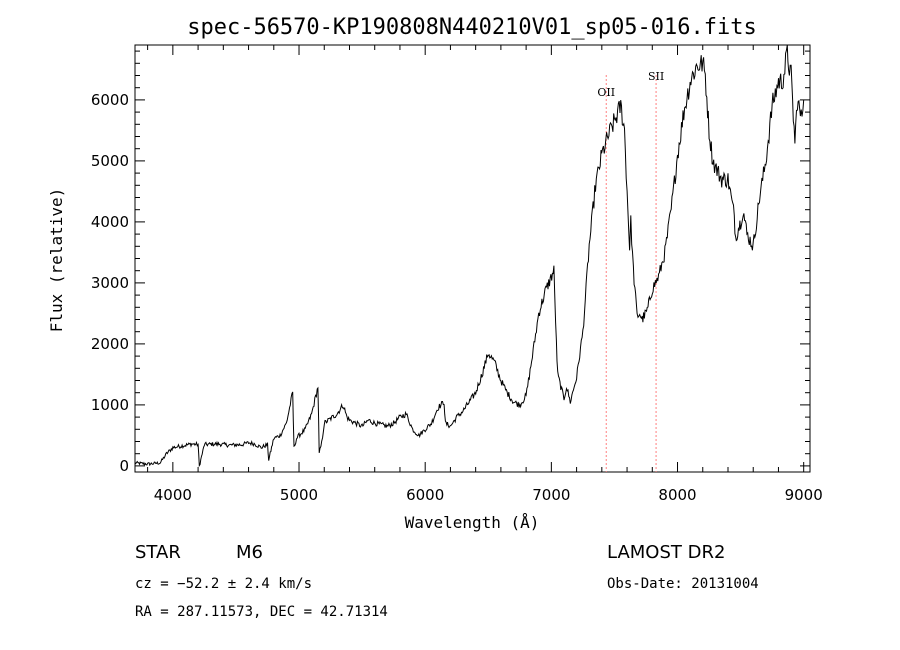 The width and height of the screenshot is (900, 650). Describe the element at coordinates (124, 466) in the screenshot. I see `y-tick-label: 0` at that location.